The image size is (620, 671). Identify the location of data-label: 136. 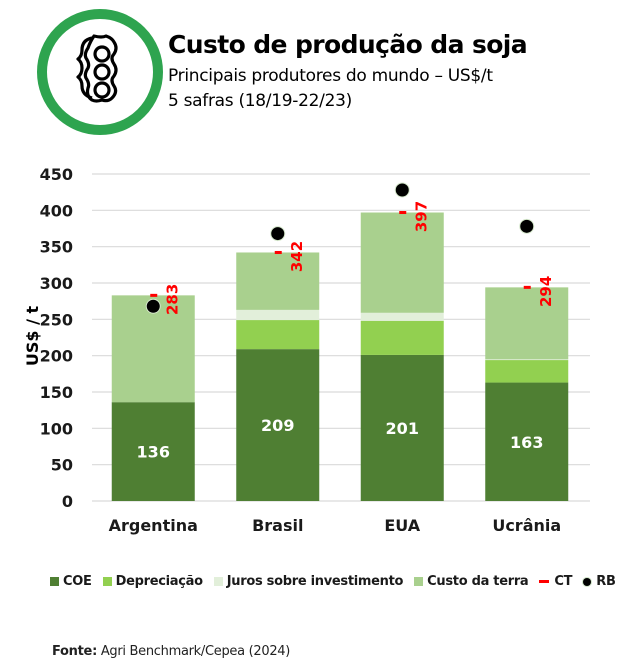
(153, 452).